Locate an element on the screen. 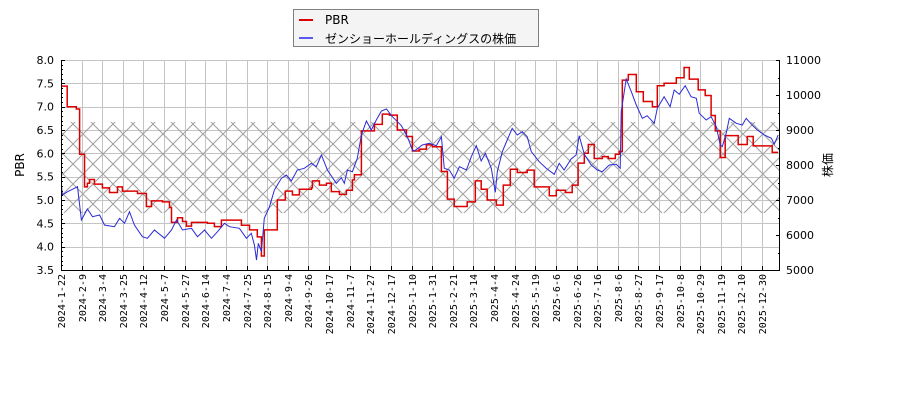  left-y-tick-label: 4.5 is located at coordinates (46, 223).